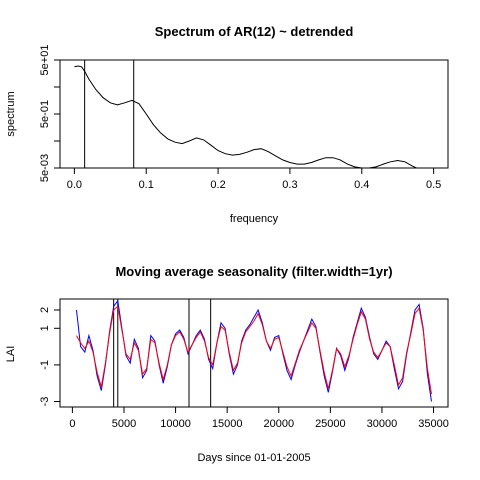  What do you see at coordinates (72, 424) in the screenshot?
I see `x-tick-label: 0` at bounding box center [72, 424].